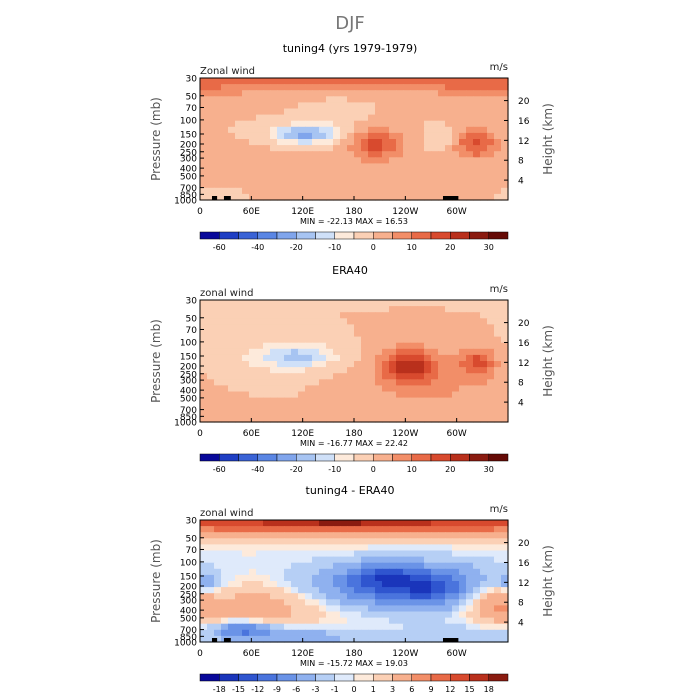  Describe the element at coordinates (405, 434) in the screenshot. I see `x-tick-label: 120W` at that location.